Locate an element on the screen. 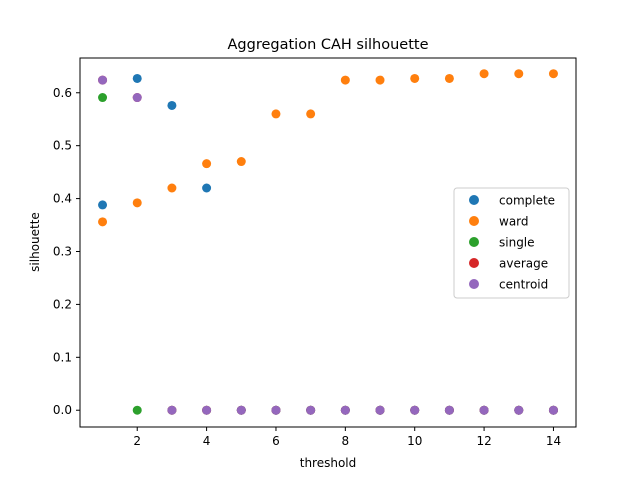 The width and height of the screenshot is (640, 480). x-tick-label: 6 is located at coordinates (276, 441).